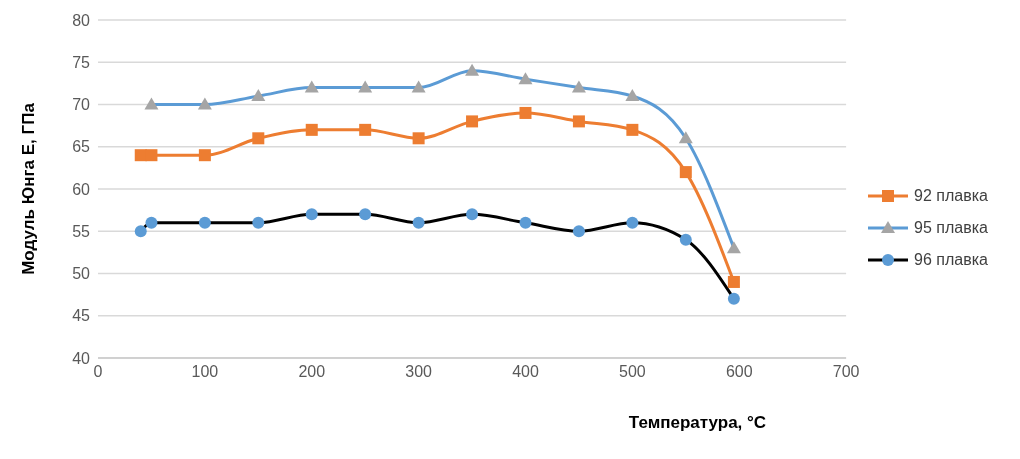 The width and height of the screenshot is (1020, 459). I want to click on y-tick-label: 50, so click(81, 274).